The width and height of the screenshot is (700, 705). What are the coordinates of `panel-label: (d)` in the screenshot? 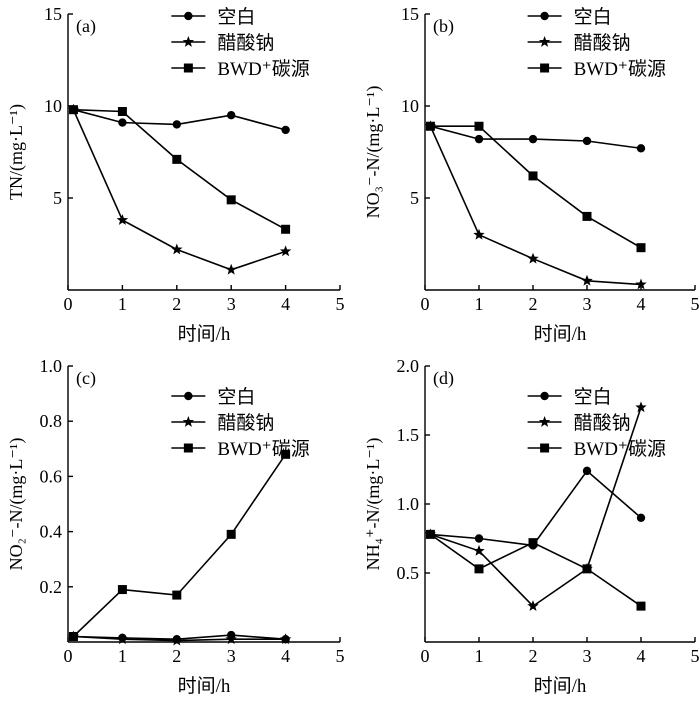 It's located at (443, 378).